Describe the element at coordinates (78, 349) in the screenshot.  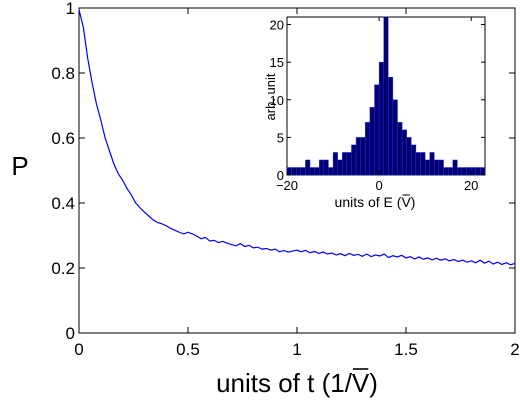
I see `main-xtick-label: 0` at that location.